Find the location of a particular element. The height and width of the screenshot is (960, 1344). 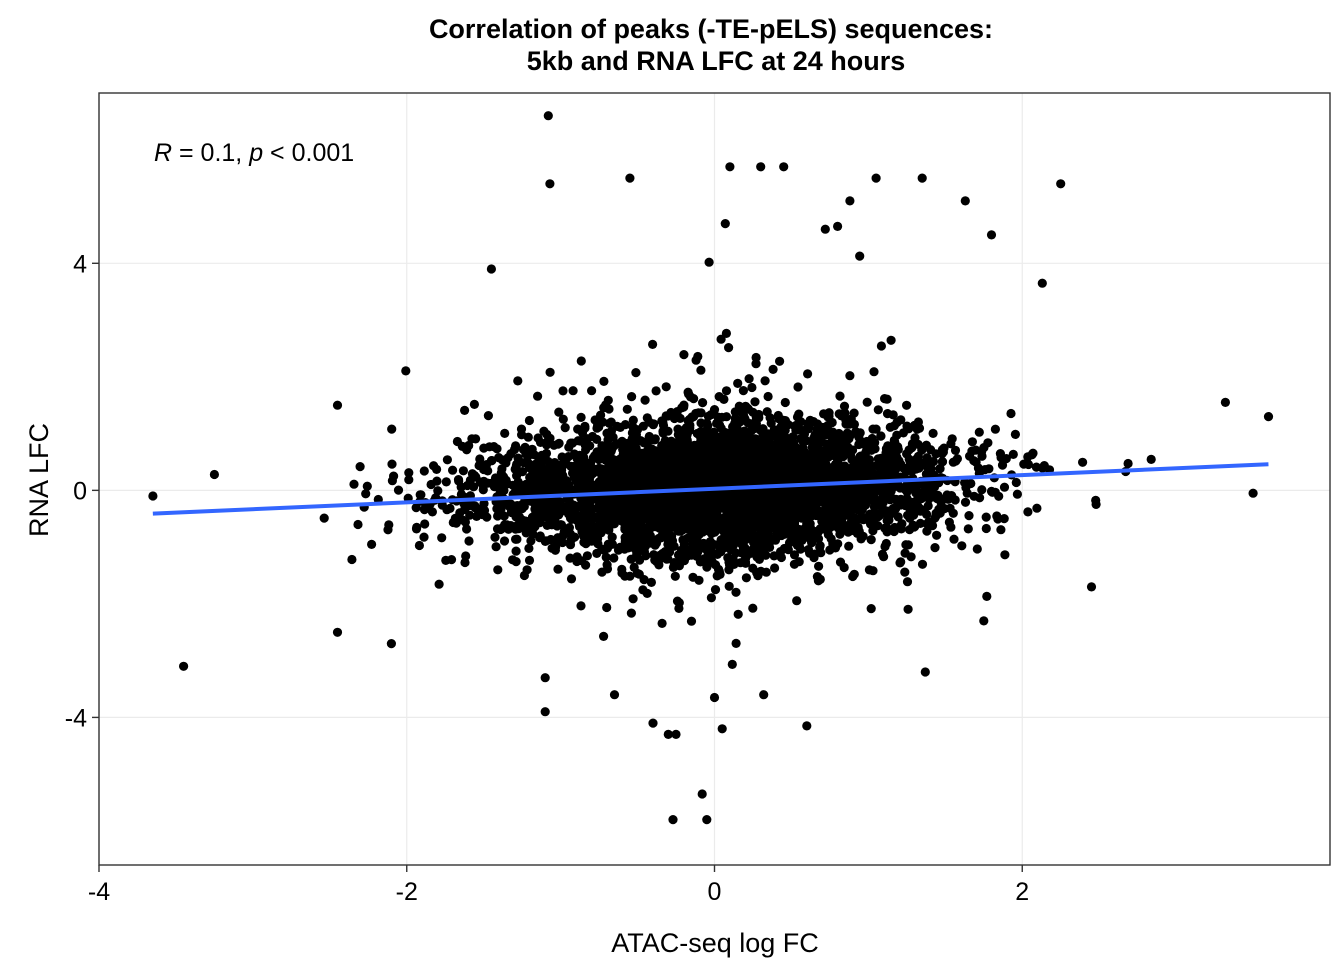

y-tick-label-0: -4 is located at coordinates (76, 718).